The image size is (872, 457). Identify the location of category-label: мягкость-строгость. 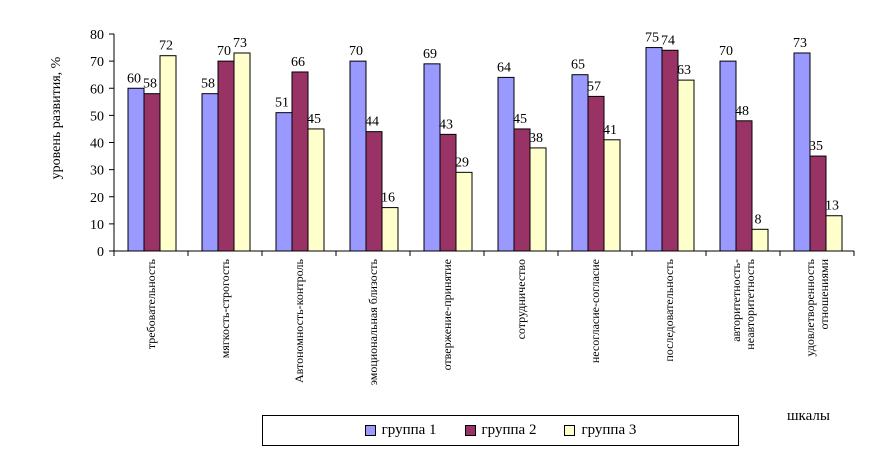
(225, 308).